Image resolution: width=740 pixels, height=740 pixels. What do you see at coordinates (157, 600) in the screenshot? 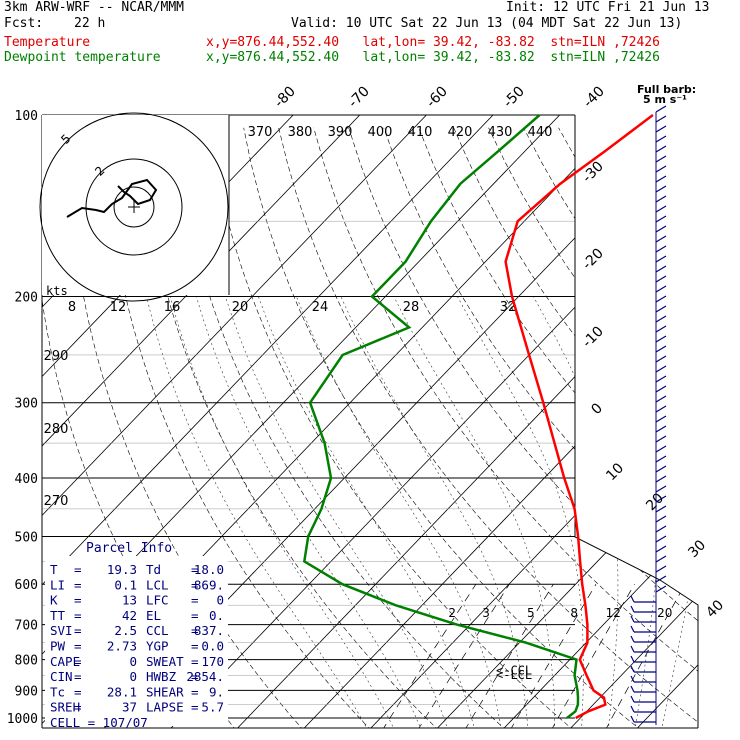
I see `parcel-key: LFC` at bounding box center [157, 600].